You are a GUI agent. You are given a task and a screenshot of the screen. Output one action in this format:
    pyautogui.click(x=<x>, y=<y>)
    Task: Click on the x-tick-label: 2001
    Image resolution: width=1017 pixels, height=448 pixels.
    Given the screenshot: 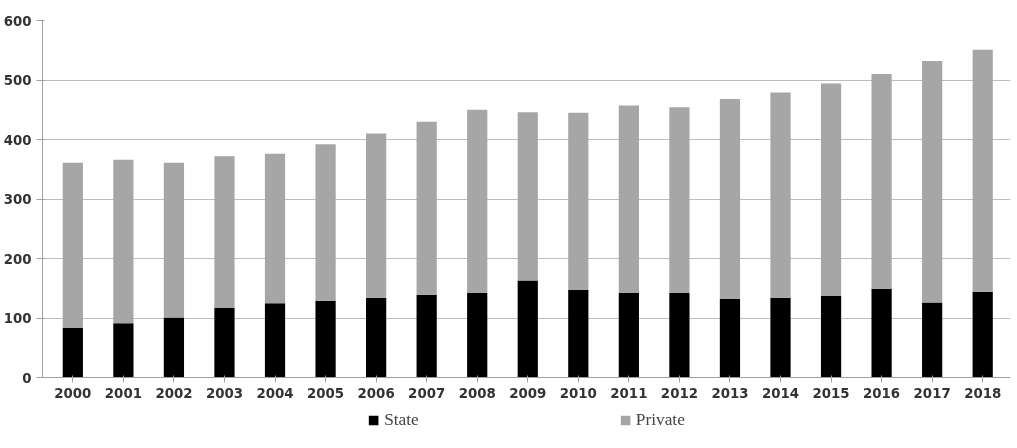 What is the action you would take?
    pyautogui.click(x=123, y=393)
    